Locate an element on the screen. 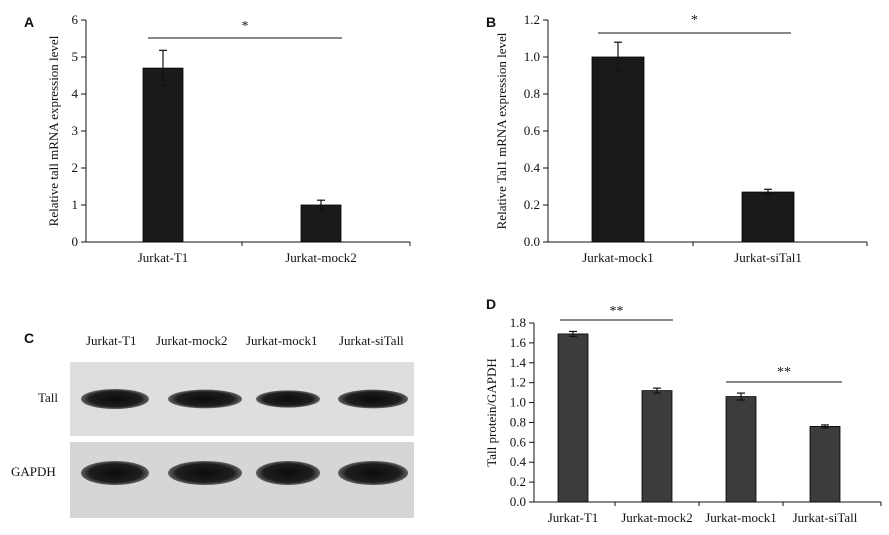 This screenshot has height=535, width=889. panel-letter-d: D is located at coordinates (491, 304).